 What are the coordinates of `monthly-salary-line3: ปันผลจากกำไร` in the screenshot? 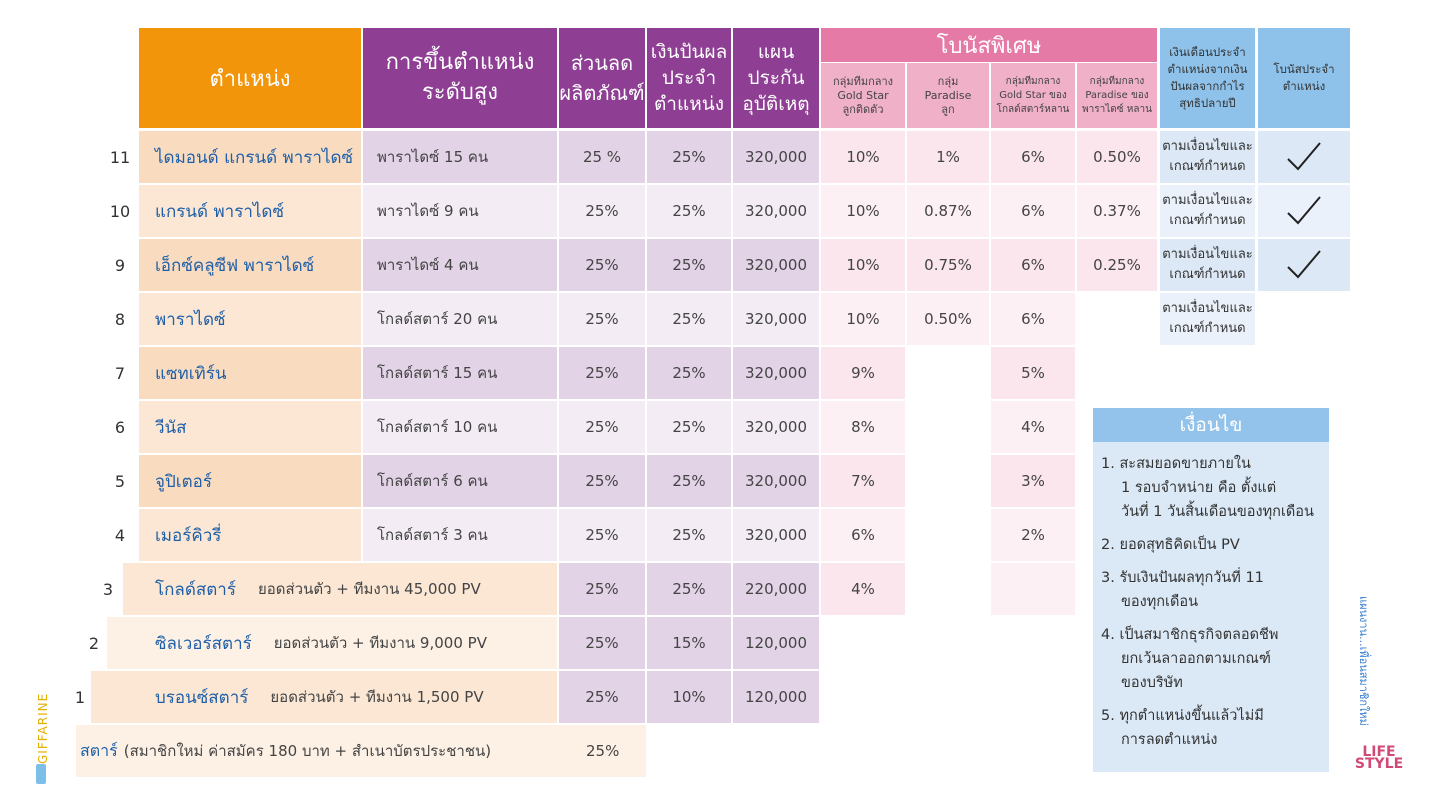 It's located at (1207, 86).